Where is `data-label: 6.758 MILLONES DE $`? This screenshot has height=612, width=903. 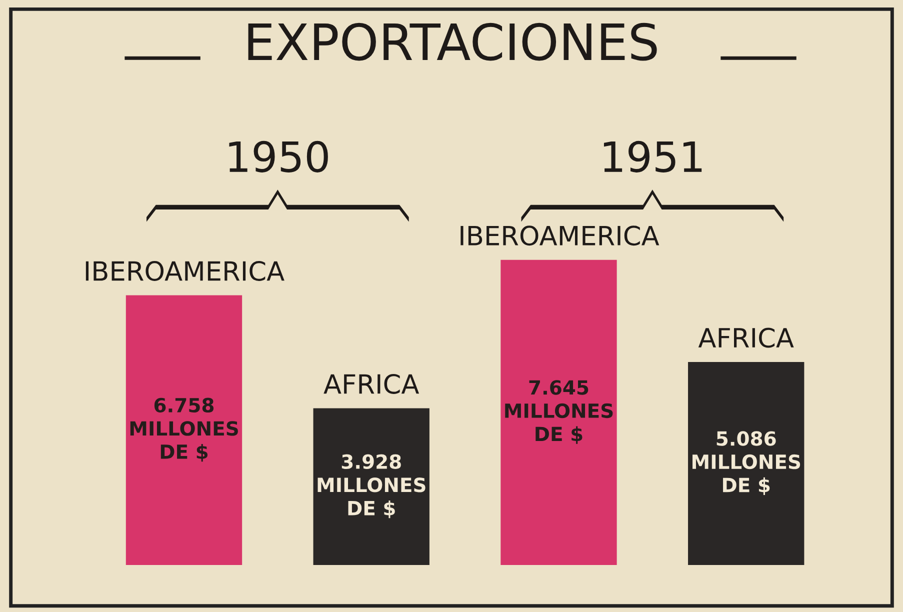 data-label: 6.758 MILLONES DE $ is located at coordinates (184, 430).